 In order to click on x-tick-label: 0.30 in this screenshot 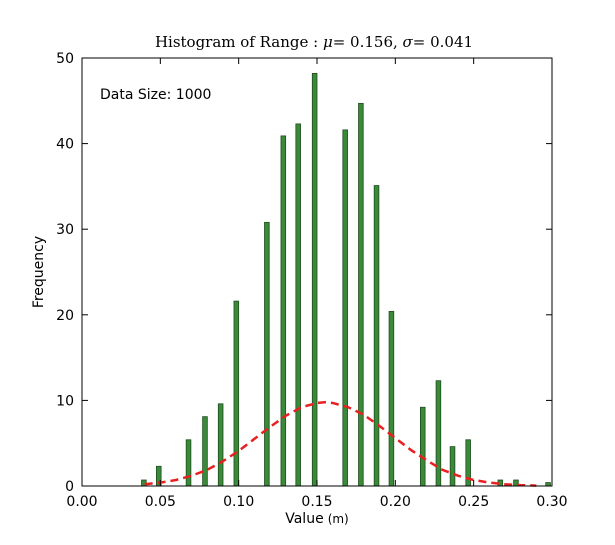, I will do `click(551, 502)`.